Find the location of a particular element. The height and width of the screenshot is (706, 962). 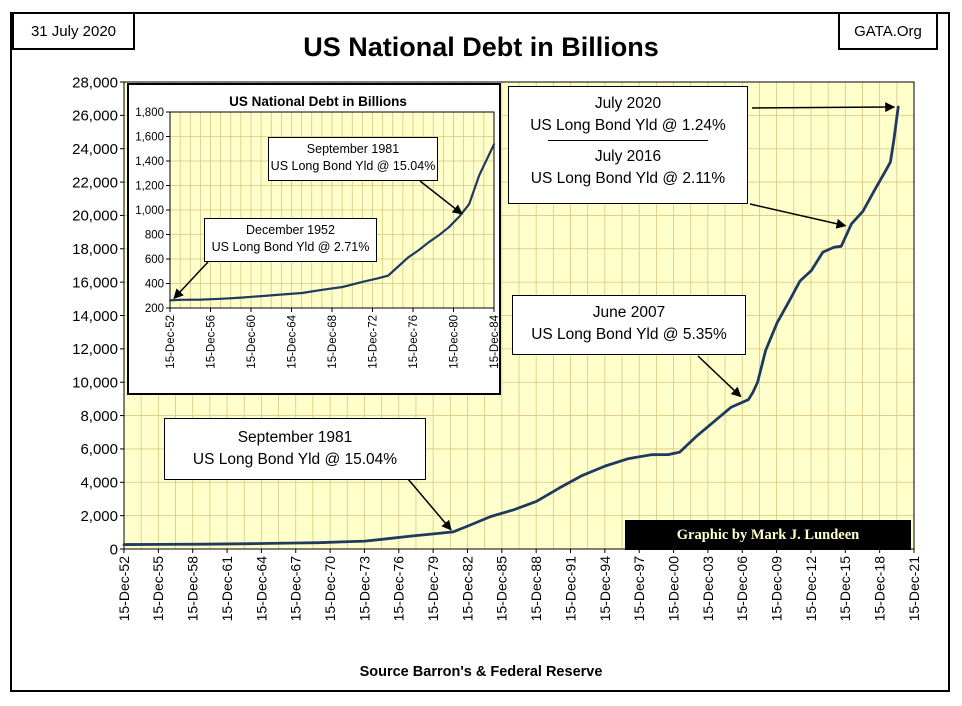

main-y-tick-label: 22,000 is located at coordinates (95, 182).